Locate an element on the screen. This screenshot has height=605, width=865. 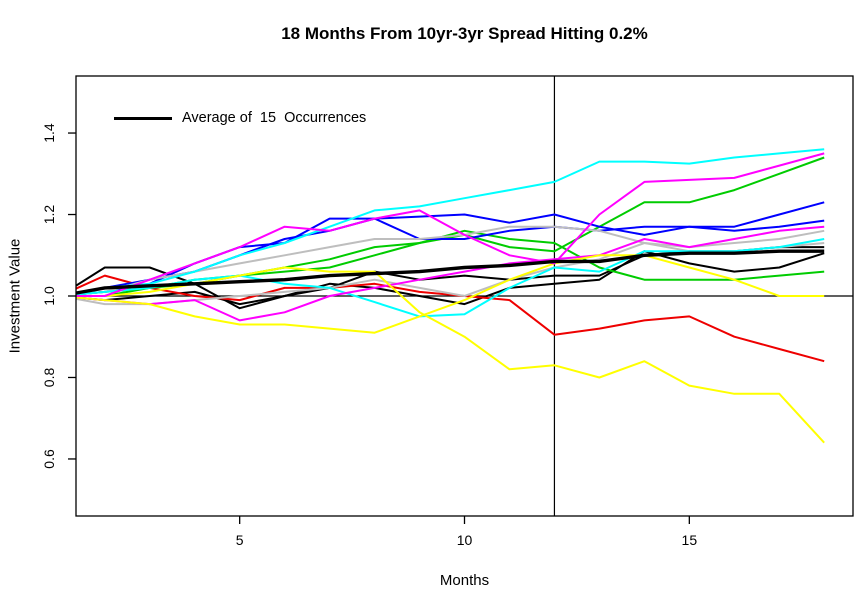
y-tick-label: 0.8 is located at coordinates (49, 378).